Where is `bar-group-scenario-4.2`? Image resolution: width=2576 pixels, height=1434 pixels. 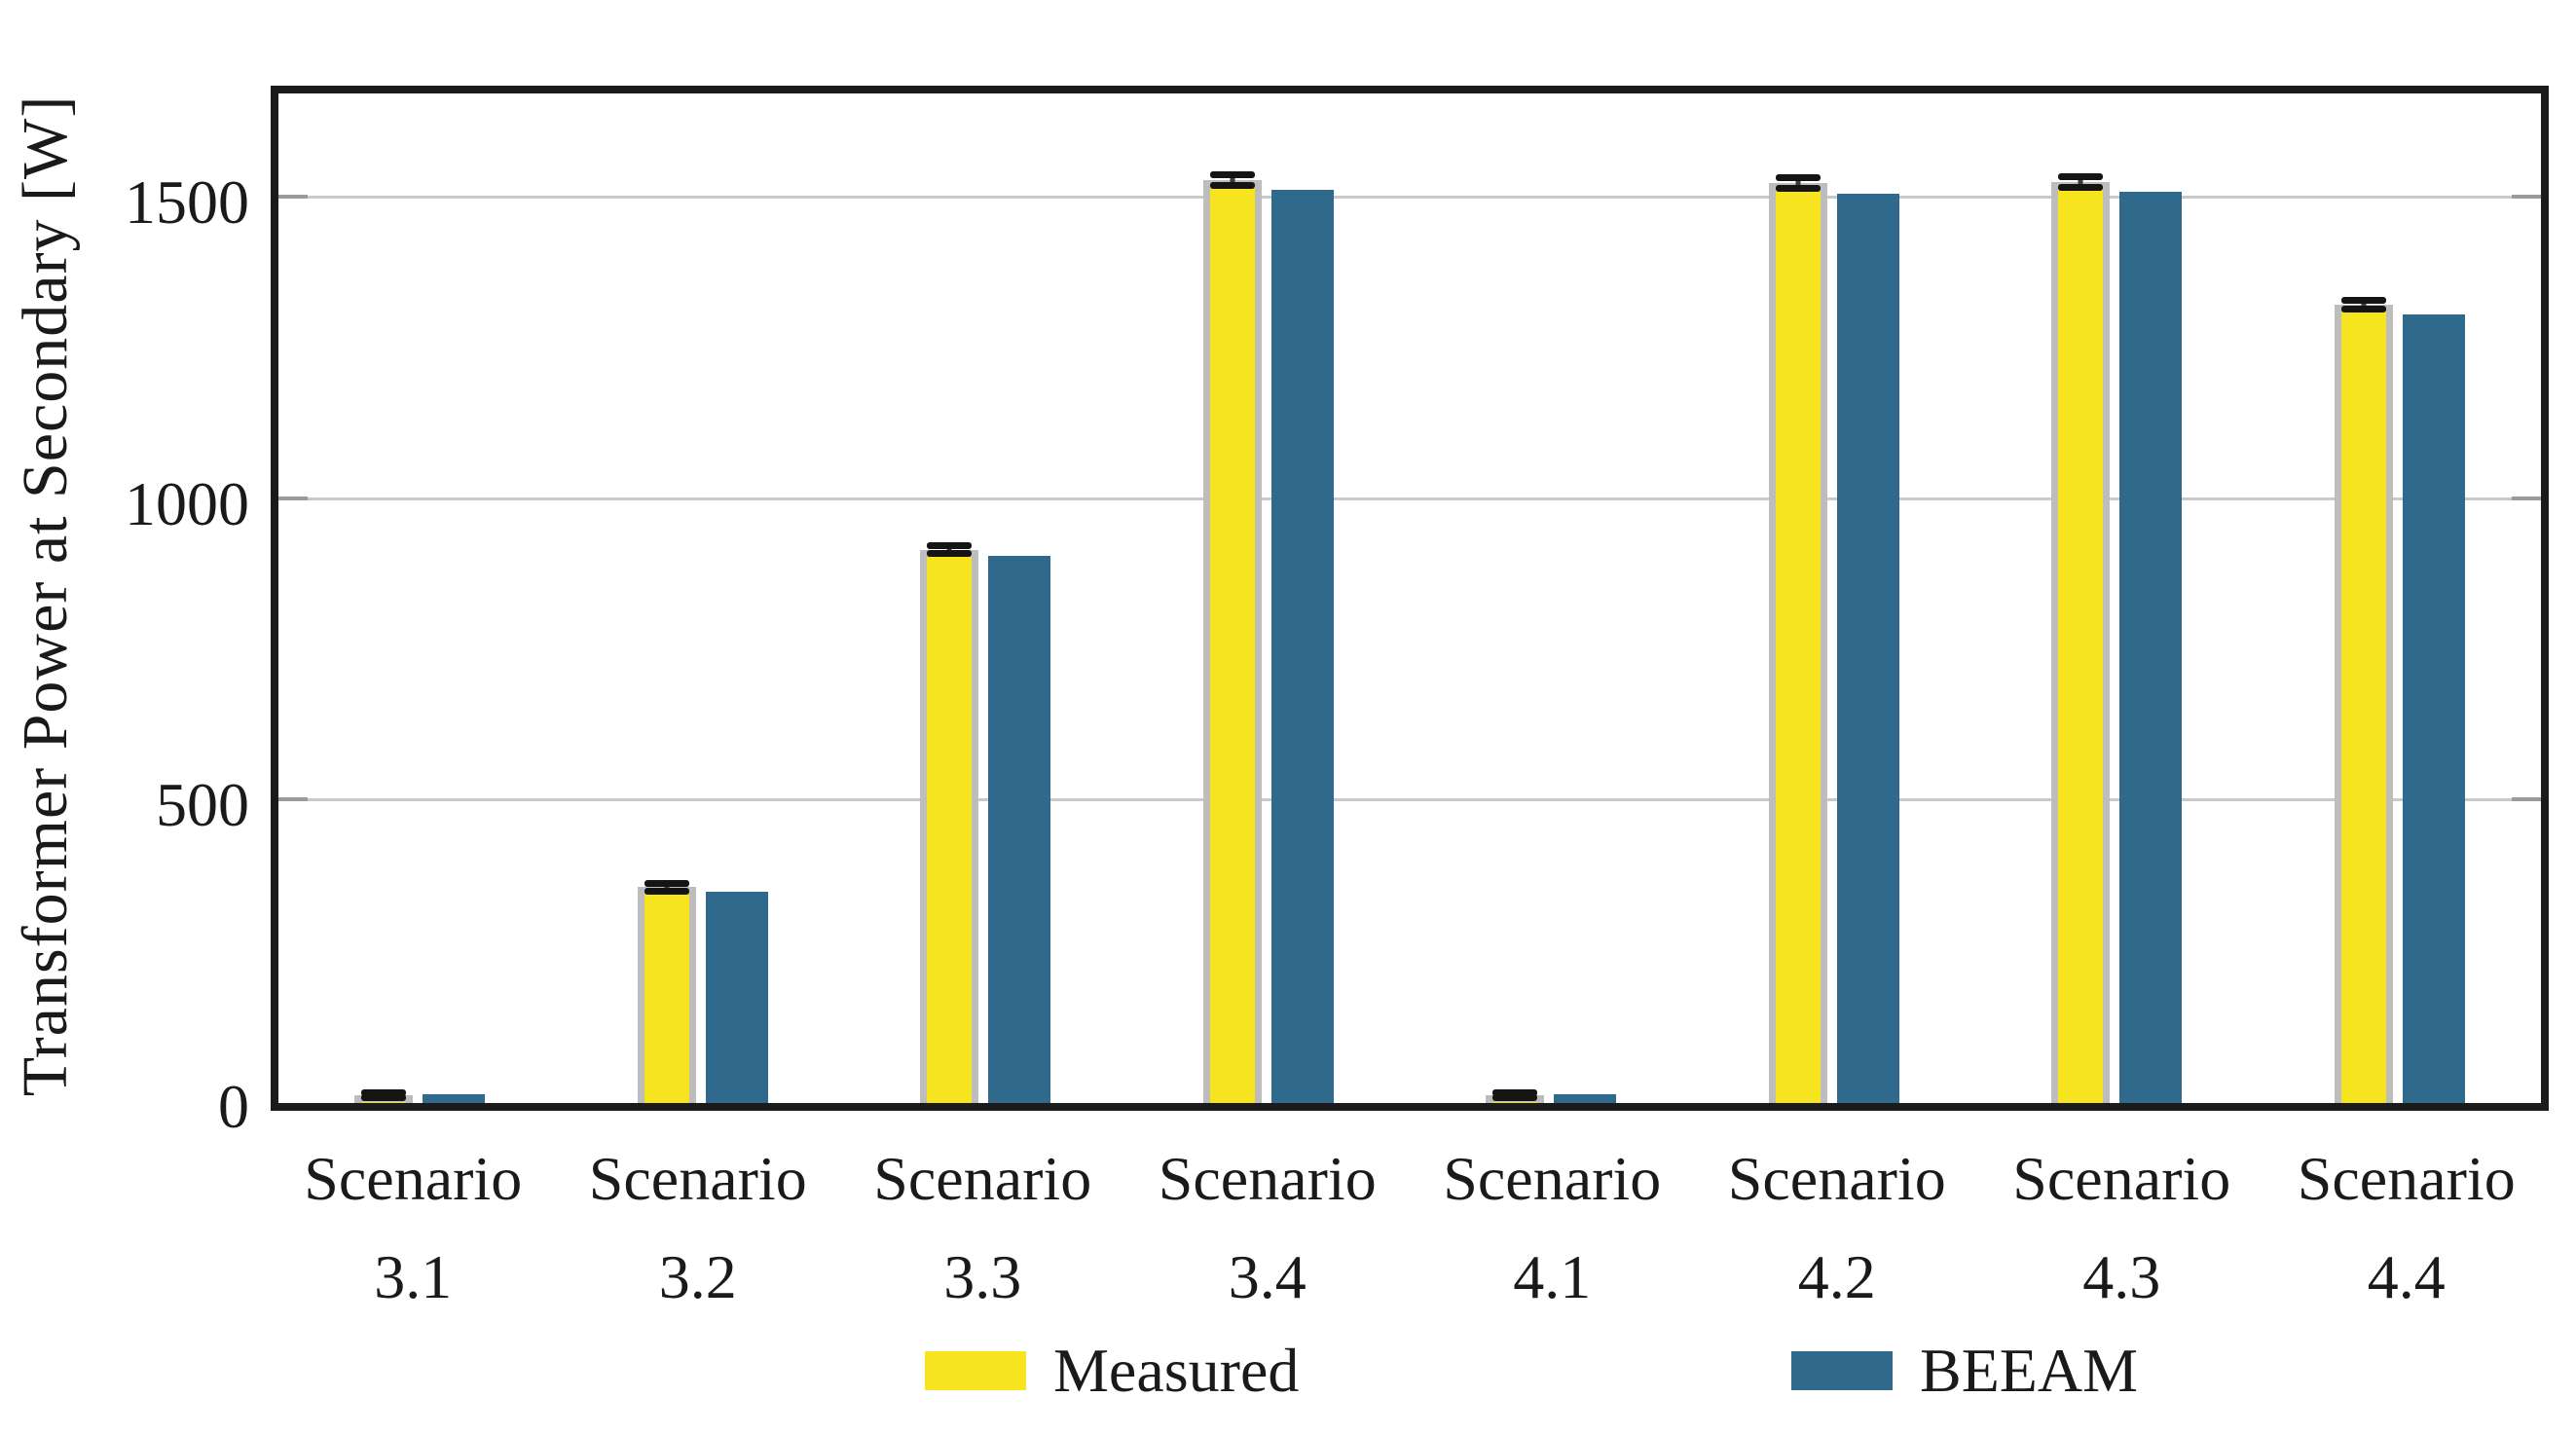 bar-group-scenario-4.2 is located at coordinates (1834, 598).